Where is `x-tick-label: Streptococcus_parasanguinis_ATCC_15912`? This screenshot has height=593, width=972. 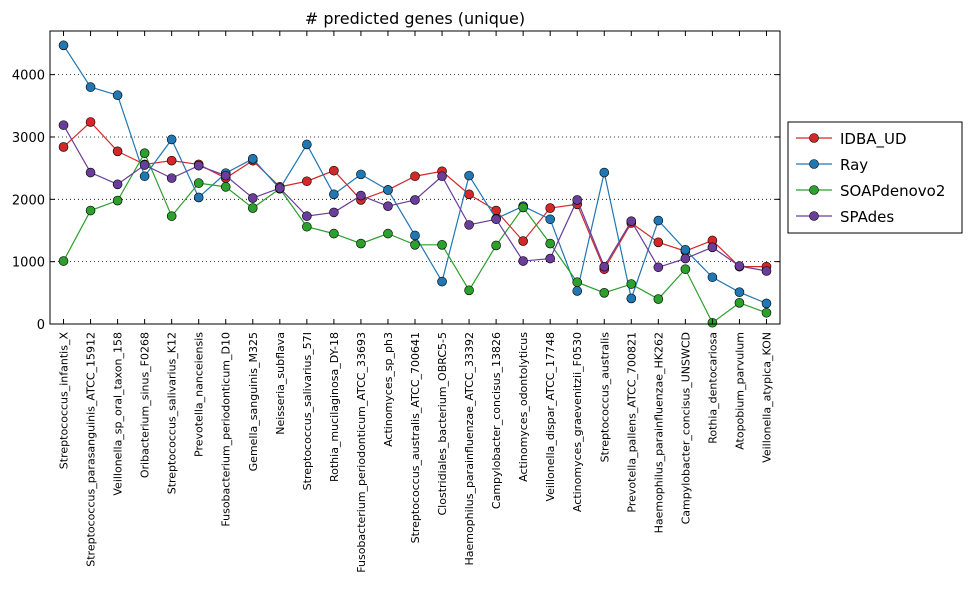
x-tick-label: Streptococcus_parasanguinis_ATCC_15912 is located at coordinates (91, 449).